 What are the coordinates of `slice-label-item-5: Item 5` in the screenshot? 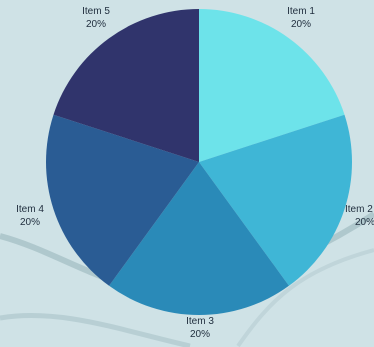 It's located at (96, 11).